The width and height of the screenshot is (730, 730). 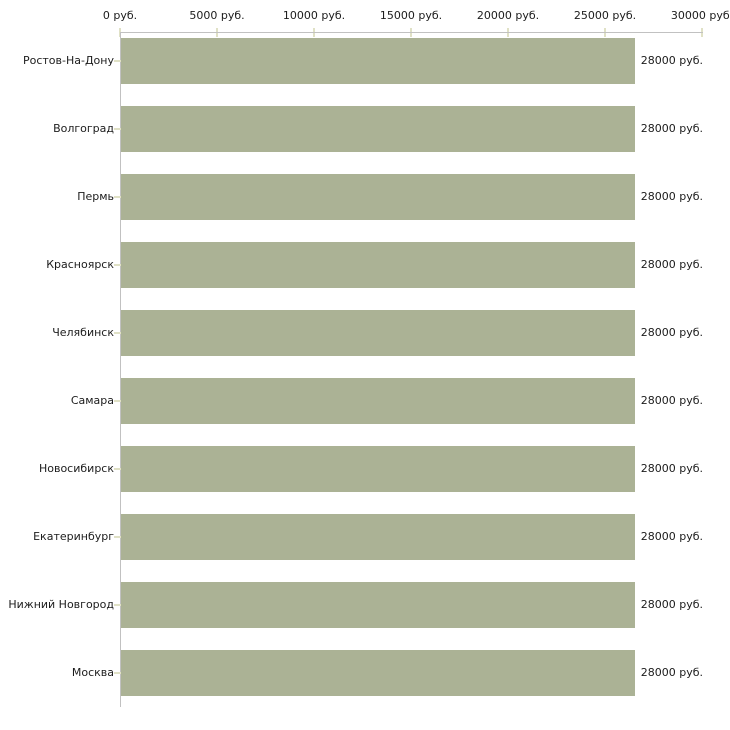 I want to click on bar-row: Самара 28000 руб., so click(x=387, y=401).